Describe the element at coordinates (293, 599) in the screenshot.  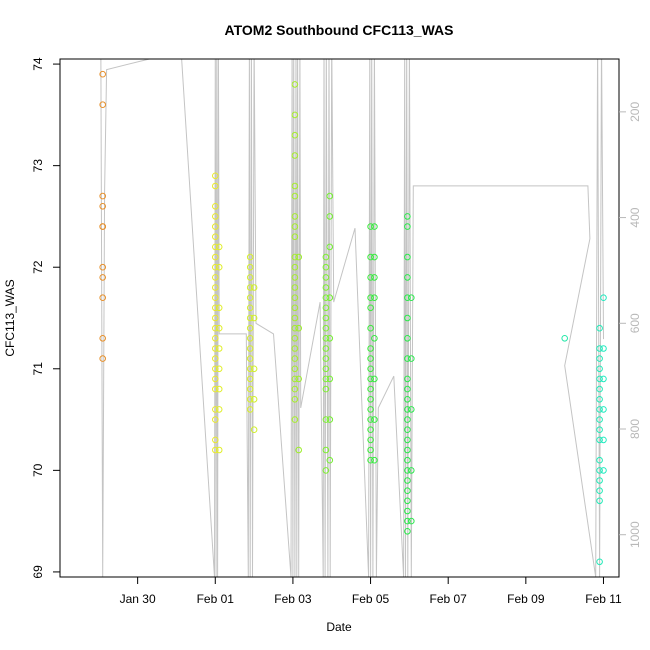
I see `x-tick-label: Feb 03` at that location.